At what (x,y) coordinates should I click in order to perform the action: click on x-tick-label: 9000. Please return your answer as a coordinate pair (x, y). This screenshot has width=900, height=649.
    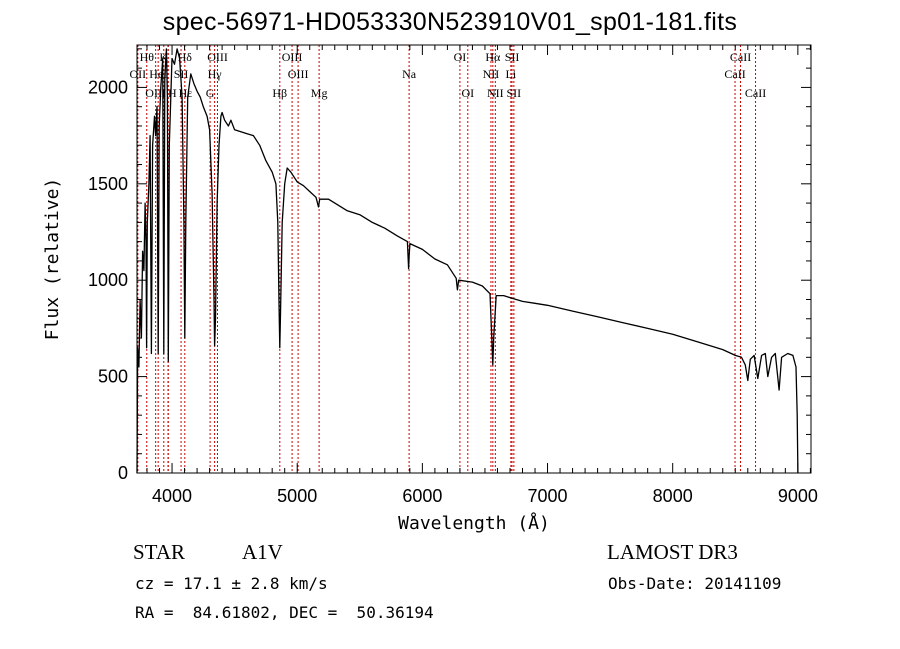
    Looking at the image, I should click on (798, 496).